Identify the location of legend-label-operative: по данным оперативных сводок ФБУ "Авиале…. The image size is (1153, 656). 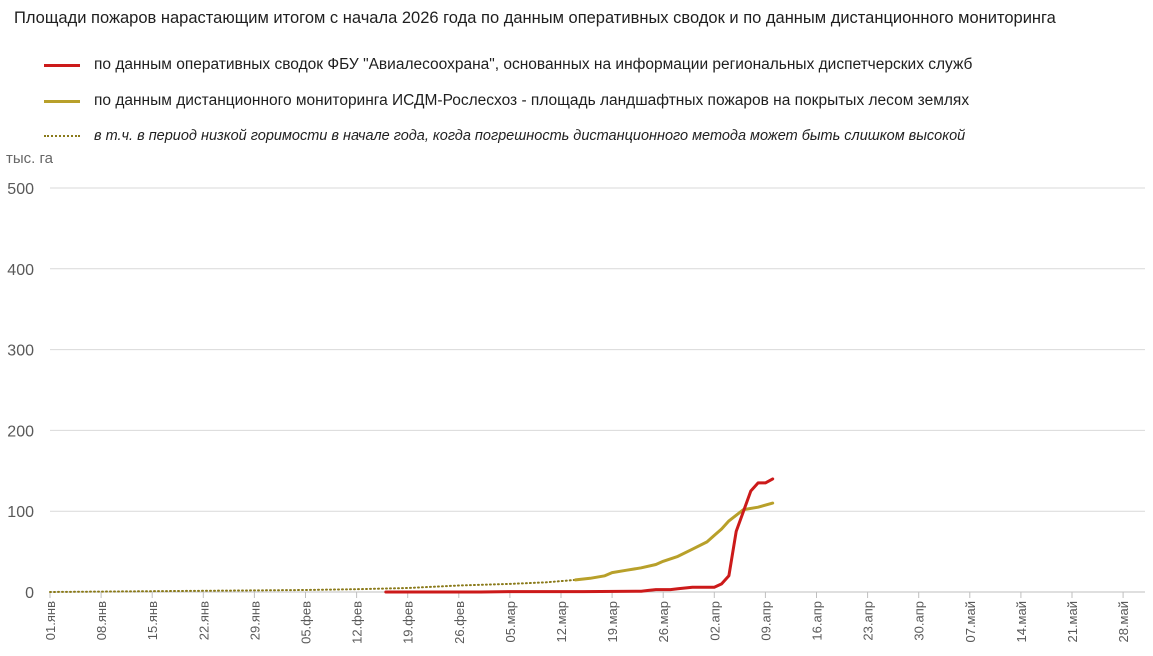
(533, 64).